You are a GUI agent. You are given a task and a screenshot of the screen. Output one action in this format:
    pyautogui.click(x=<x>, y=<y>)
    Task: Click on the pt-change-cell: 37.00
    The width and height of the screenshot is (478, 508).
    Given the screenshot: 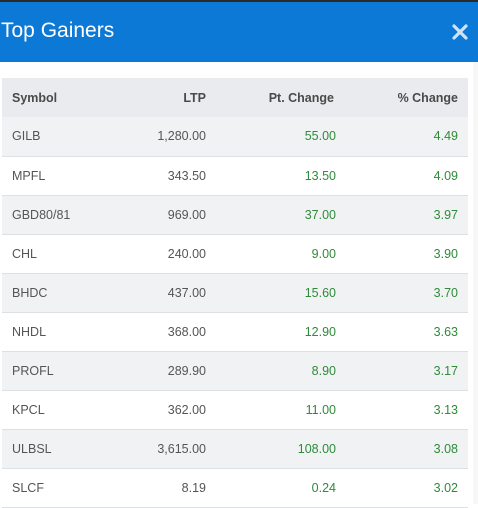 What is the action you would take?
    pyautogui.click(x=320, y=214)
    